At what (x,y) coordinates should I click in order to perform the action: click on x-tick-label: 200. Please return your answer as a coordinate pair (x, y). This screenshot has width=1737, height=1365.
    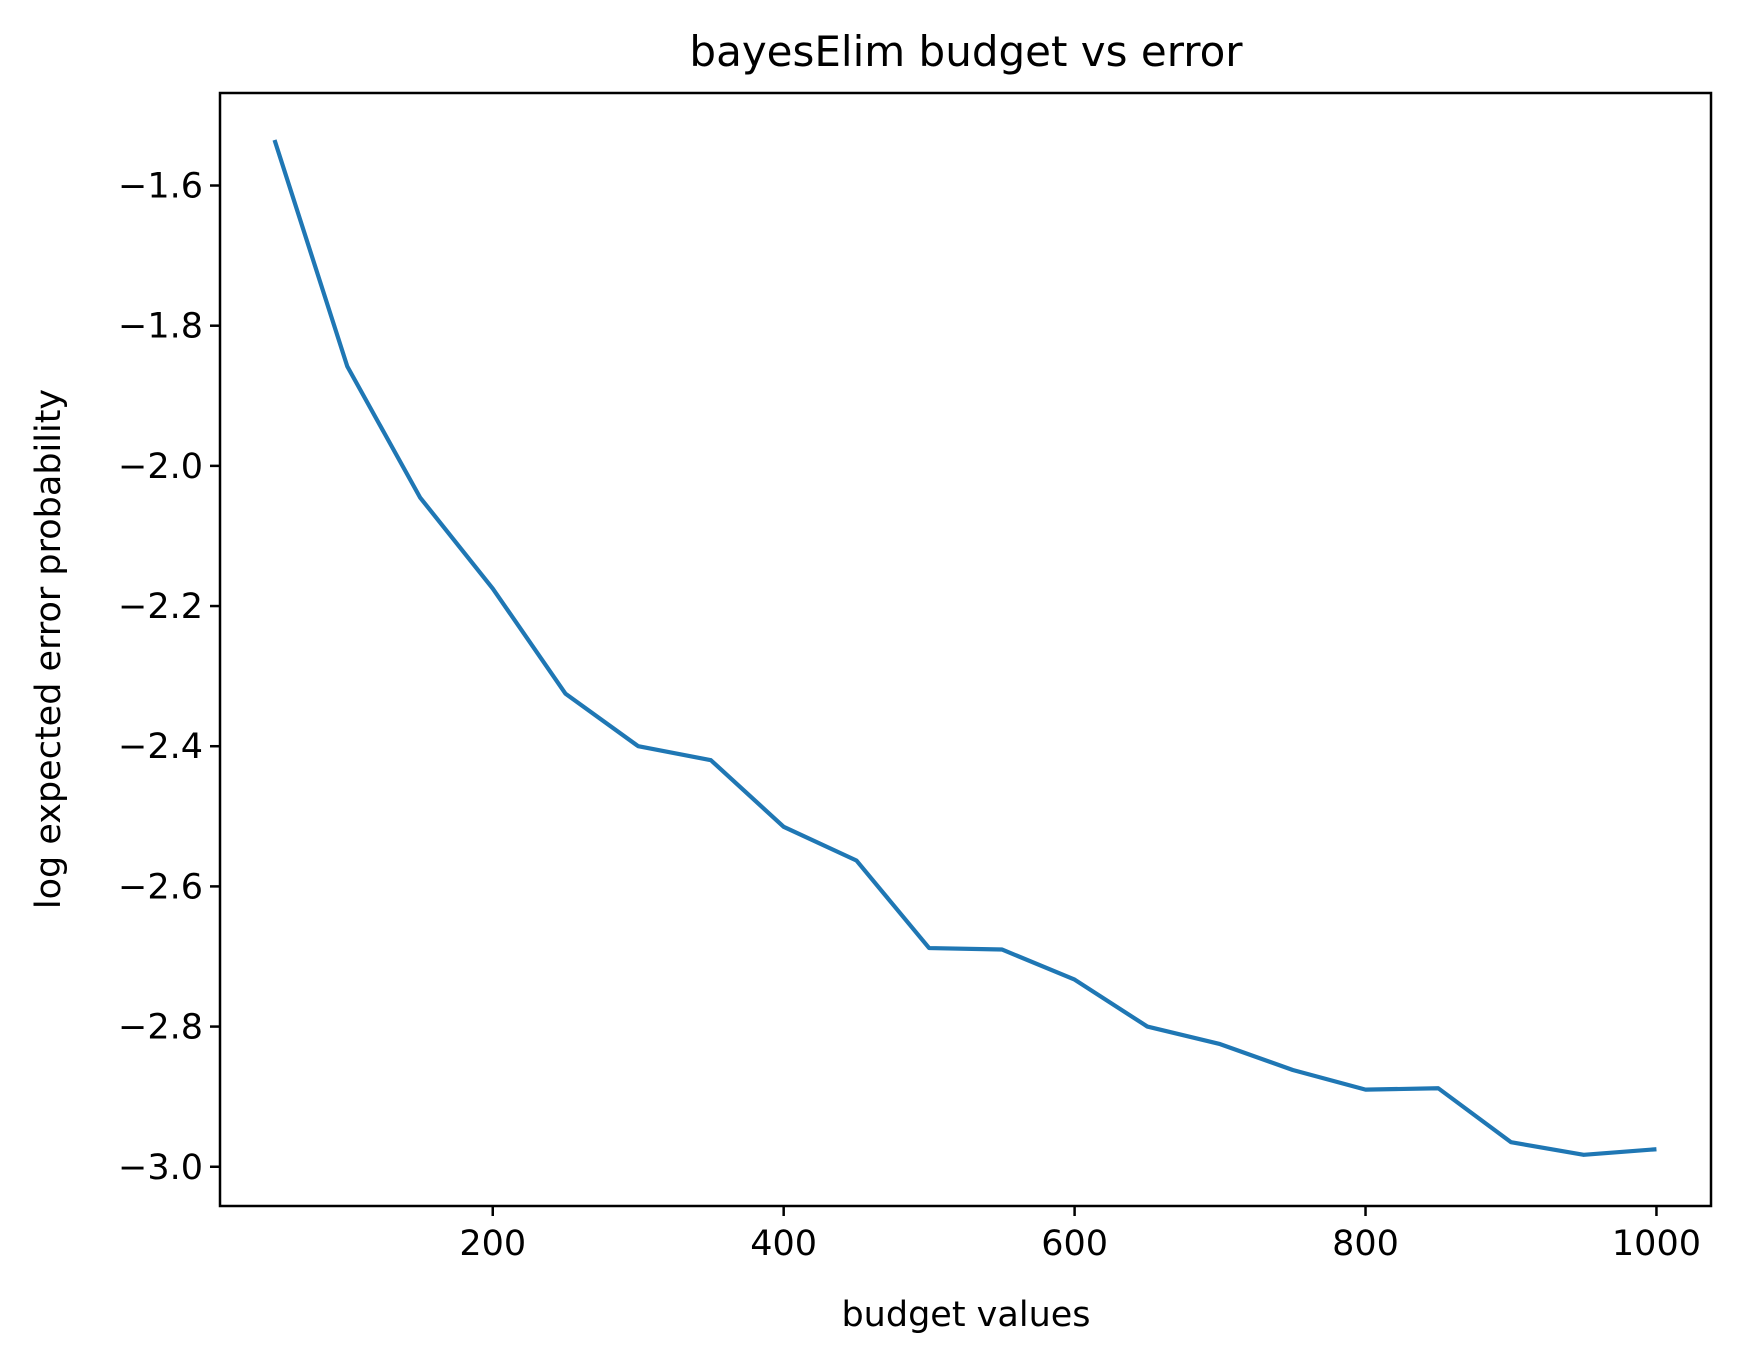
    Looking at the image, I should click on (492, 1244).